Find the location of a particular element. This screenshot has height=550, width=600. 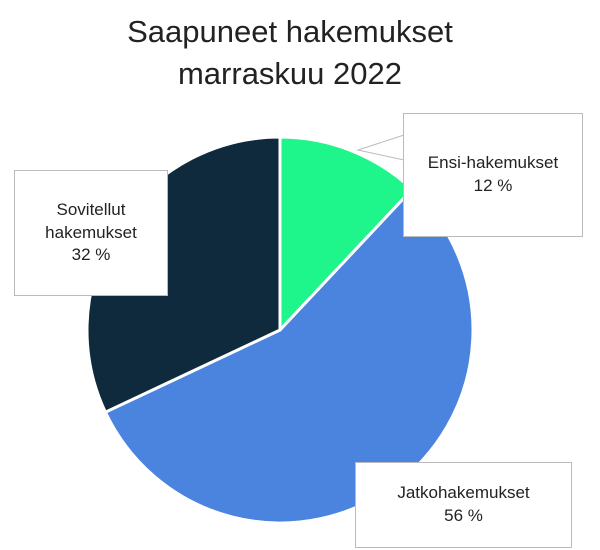

value-label: 12 % is located at coordinates (493, 185).